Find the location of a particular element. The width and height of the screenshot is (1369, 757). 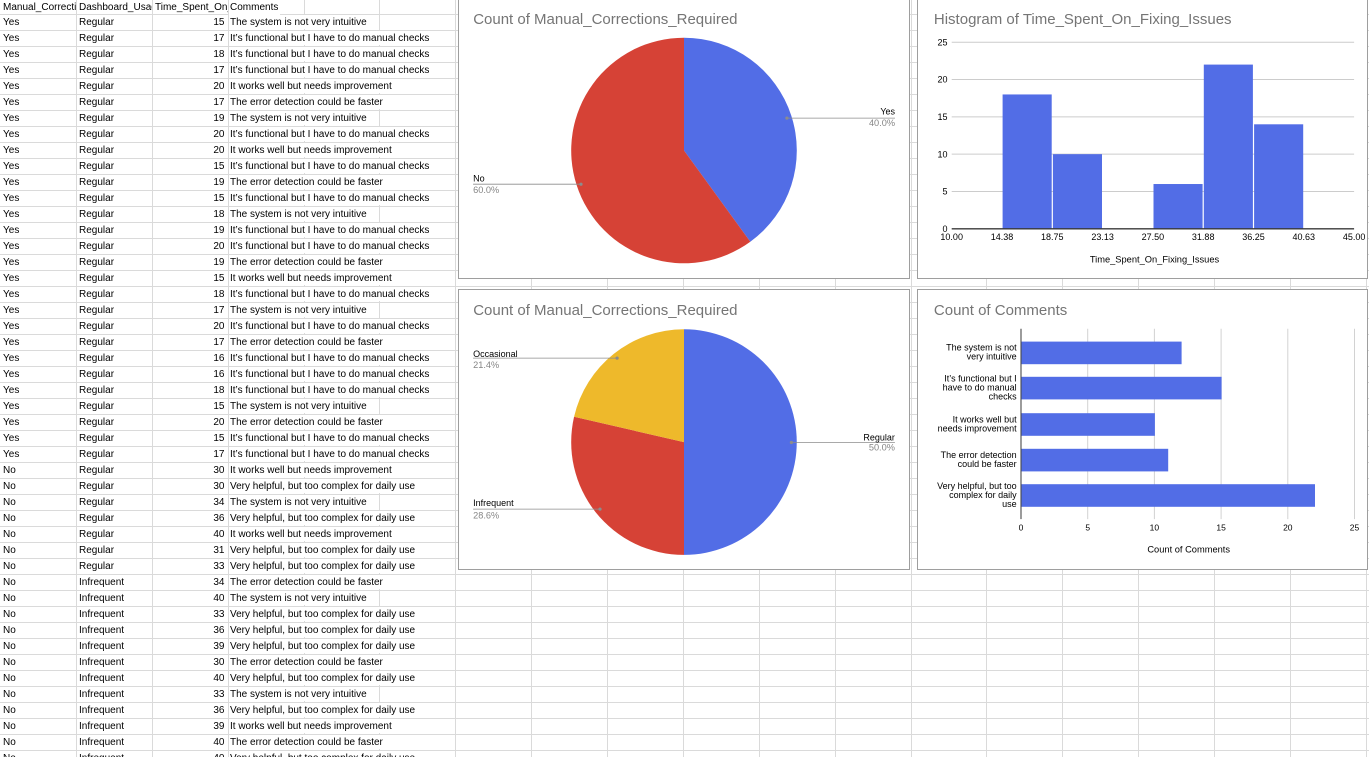

svg-text: No is located at coordinates (479, 179).